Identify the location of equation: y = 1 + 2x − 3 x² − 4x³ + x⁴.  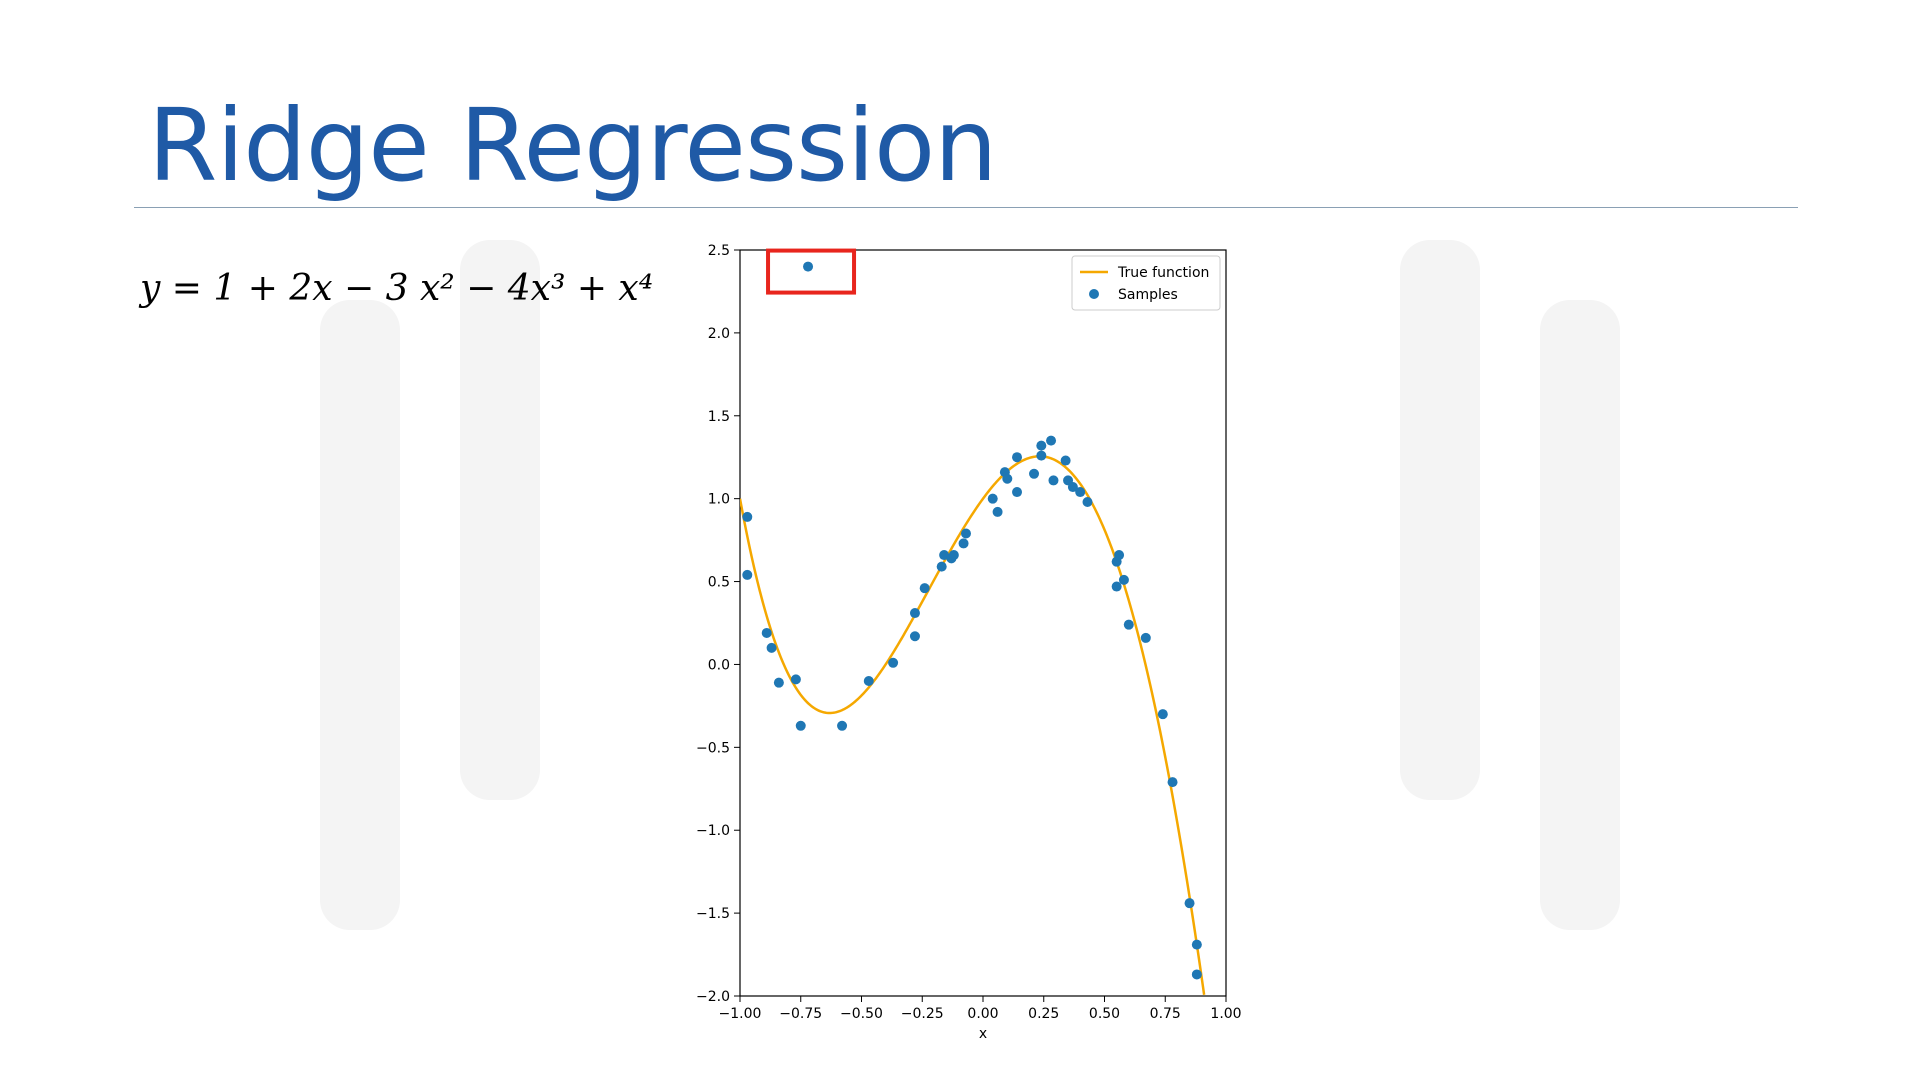
(397, 288).